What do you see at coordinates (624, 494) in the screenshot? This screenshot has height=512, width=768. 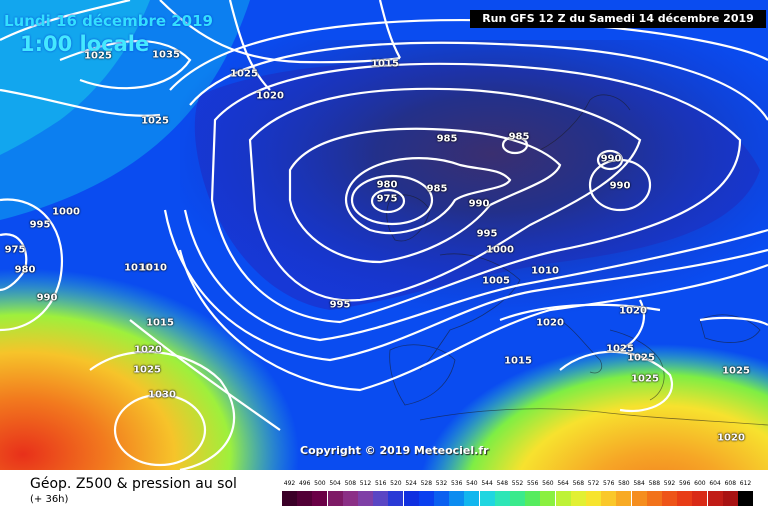 I see `legend-cell: 580` at bounding box center [624, 494].